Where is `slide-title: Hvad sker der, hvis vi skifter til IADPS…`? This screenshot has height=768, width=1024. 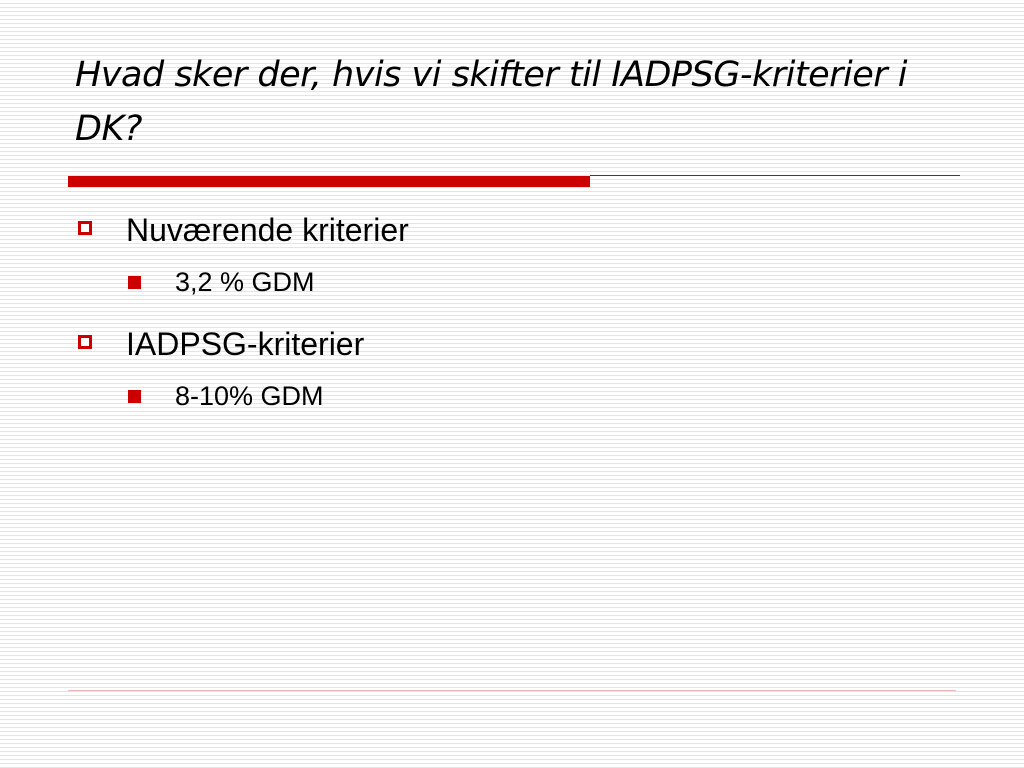 slide-title: Hvad sker der, hvis vi skifter til IADPS… is located at coordinates (491, 102).